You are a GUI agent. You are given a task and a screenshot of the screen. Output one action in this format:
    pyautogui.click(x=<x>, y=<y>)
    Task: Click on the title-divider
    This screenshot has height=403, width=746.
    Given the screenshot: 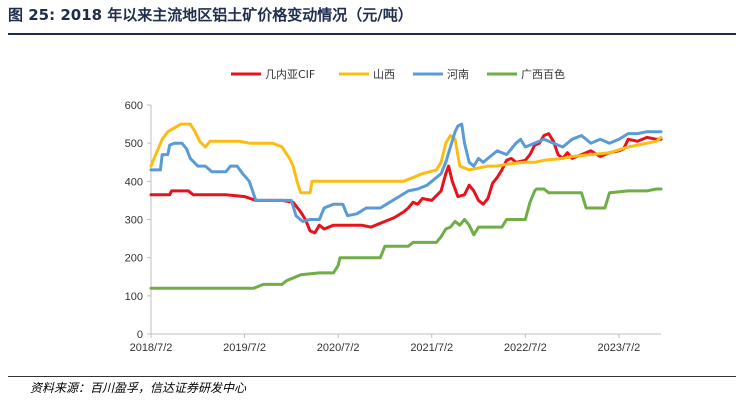 What is the action you would take?
    pyautogui.click(x=372, y=34)
    